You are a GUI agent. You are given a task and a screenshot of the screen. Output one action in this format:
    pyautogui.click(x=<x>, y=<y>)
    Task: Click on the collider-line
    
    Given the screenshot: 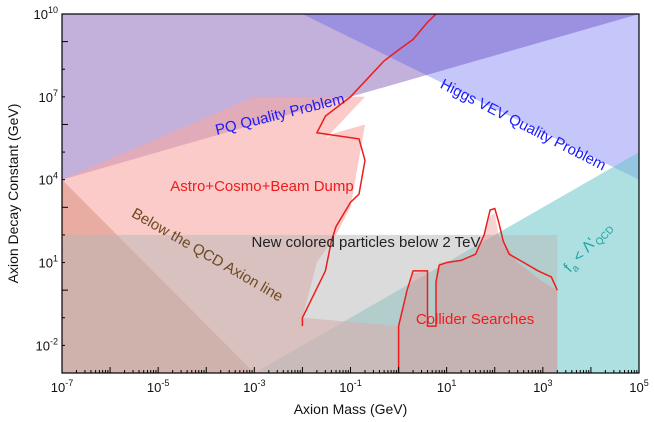 What is the action you would take?
    pyautogui.click(x=477, y=290)
    